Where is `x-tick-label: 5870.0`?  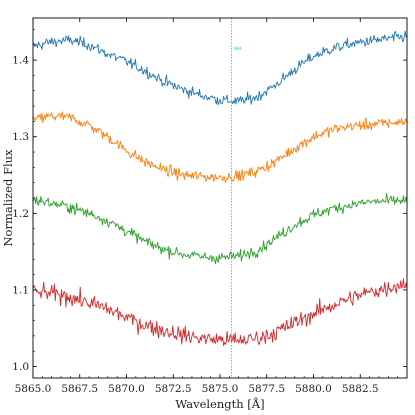 x-tick-label: 5870.0 is located at coordinates (126, 389).